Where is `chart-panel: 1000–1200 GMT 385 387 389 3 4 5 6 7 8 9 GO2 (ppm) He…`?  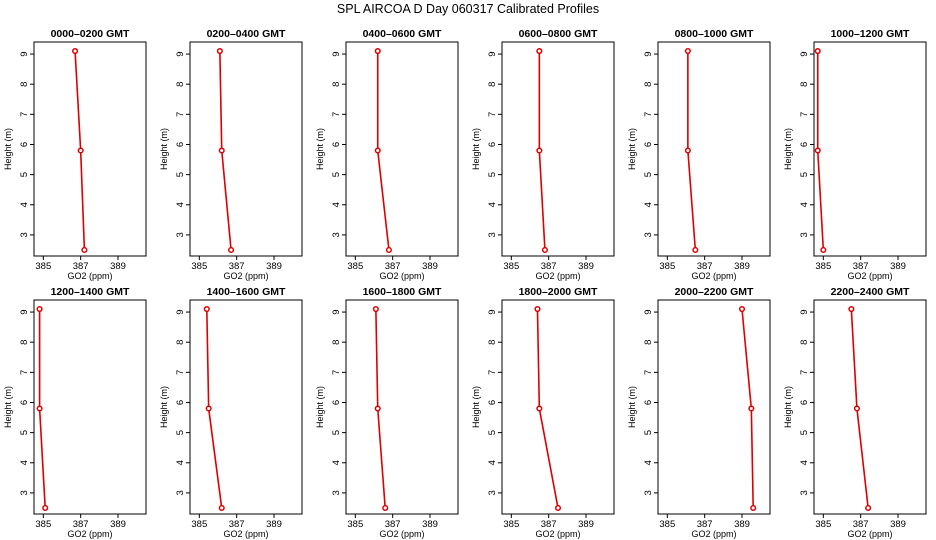
chart-panel: 1000–1200 GMT 385 387 389 3 4 5 6 7 8 9 GO2 (ppm) He… is located at coordinates (855, 154).